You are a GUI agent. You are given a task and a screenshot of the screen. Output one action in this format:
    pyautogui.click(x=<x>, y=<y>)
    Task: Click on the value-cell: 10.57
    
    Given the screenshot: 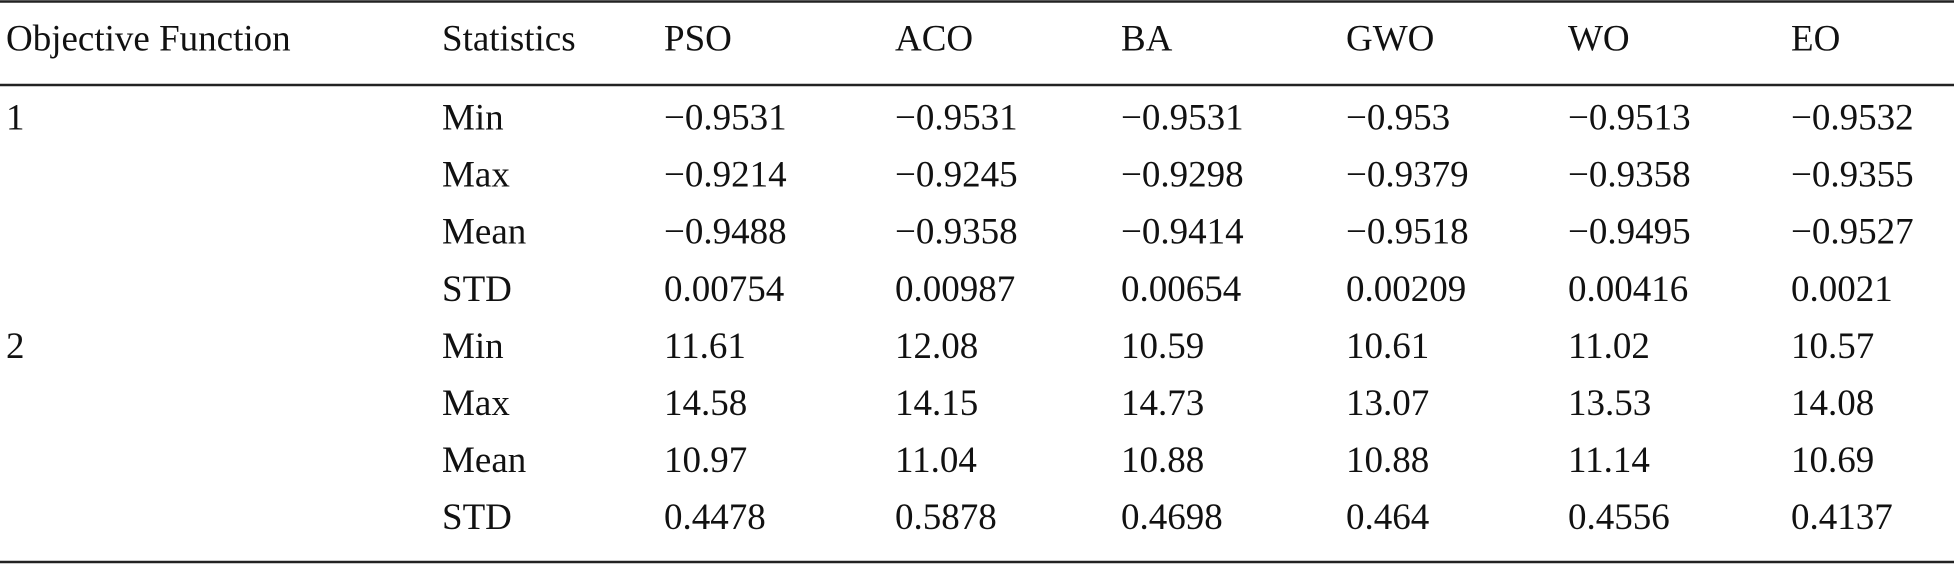 What is the action you would take?
    pyautogui.click(x=1832, y=346)
    